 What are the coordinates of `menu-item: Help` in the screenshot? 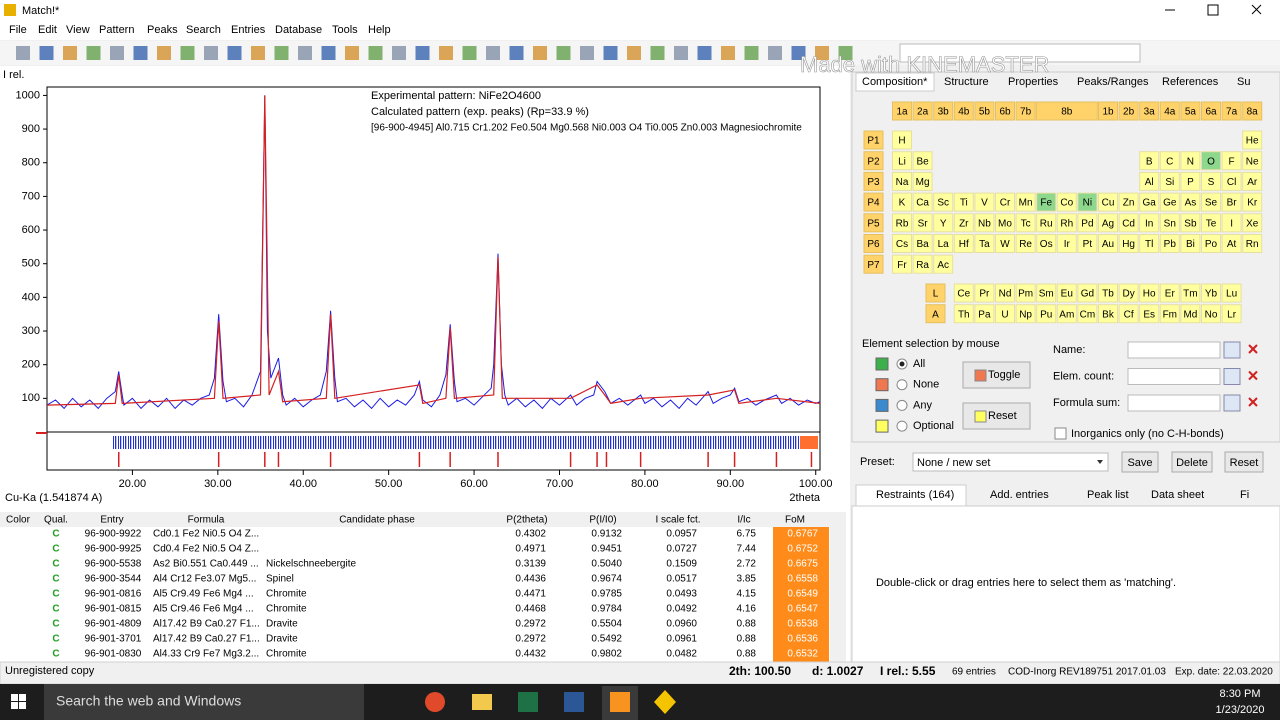 It's located at (379, 30).